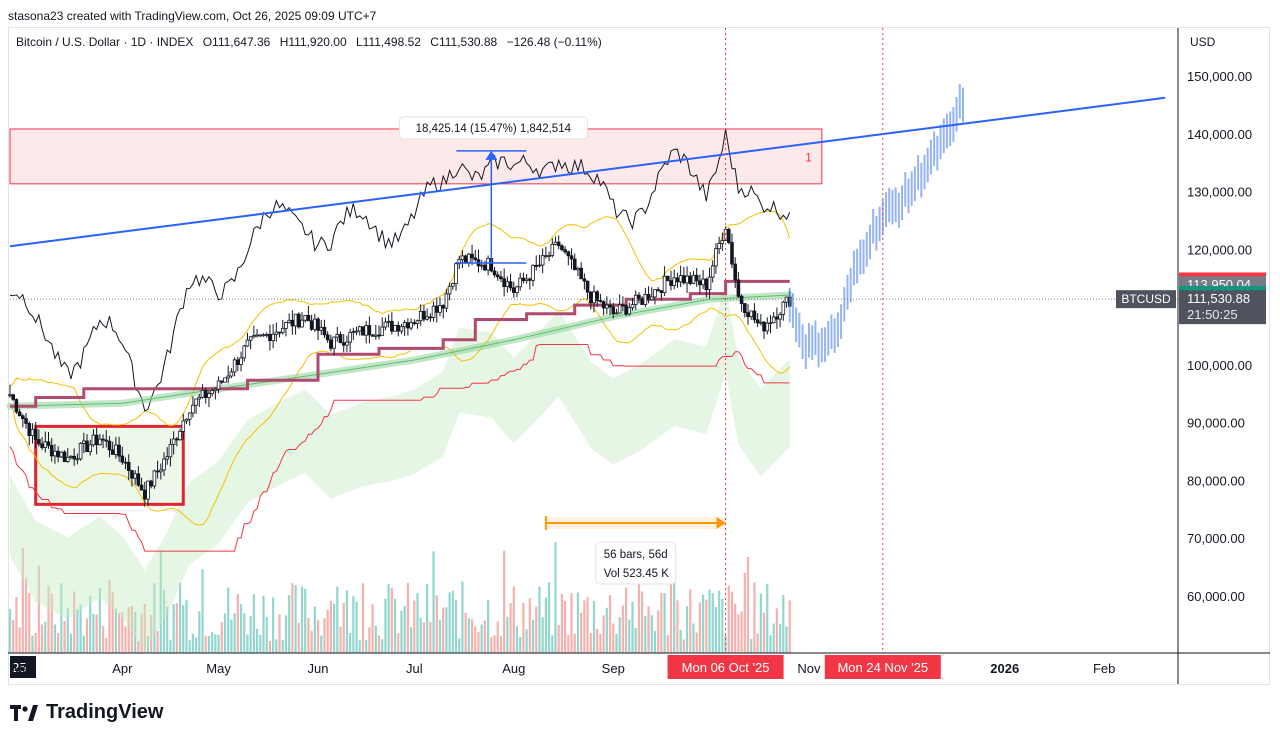  I want to click on tradingview-logo-icon, so click(24, 712).